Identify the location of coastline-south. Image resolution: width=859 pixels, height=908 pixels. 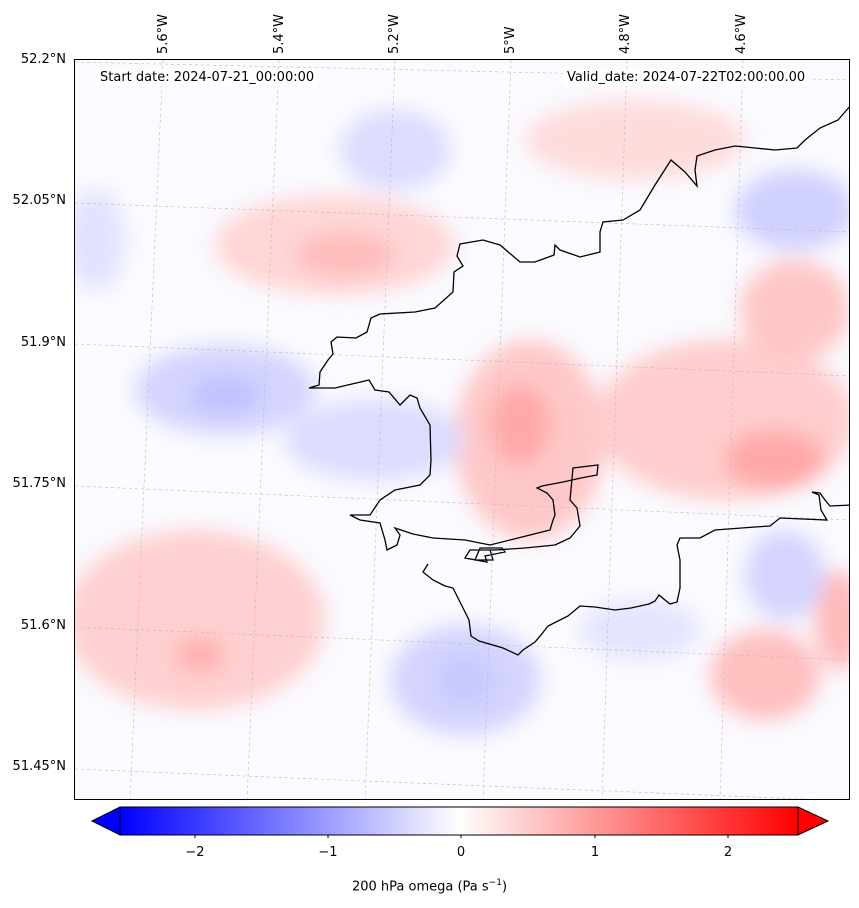
(635, 573).